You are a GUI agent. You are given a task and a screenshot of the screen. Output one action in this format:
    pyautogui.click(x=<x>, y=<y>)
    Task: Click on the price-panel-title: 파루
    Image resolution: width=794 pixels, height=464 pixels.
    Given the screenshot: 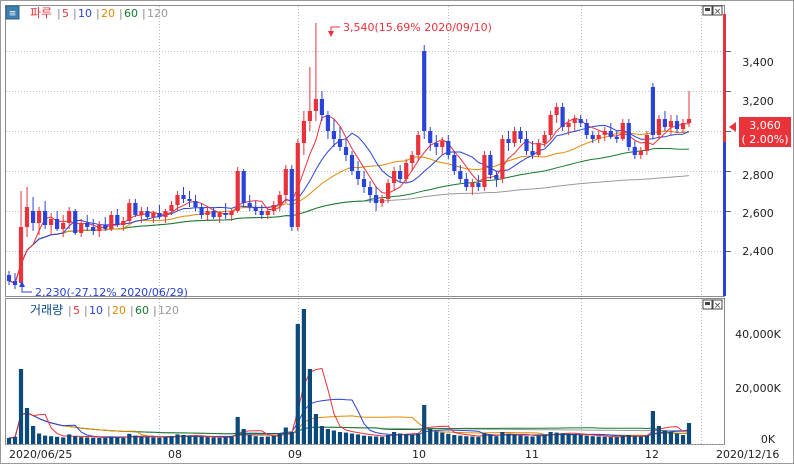 What is the action you would take?
    pyautogui.click(x=41, y=13)
    